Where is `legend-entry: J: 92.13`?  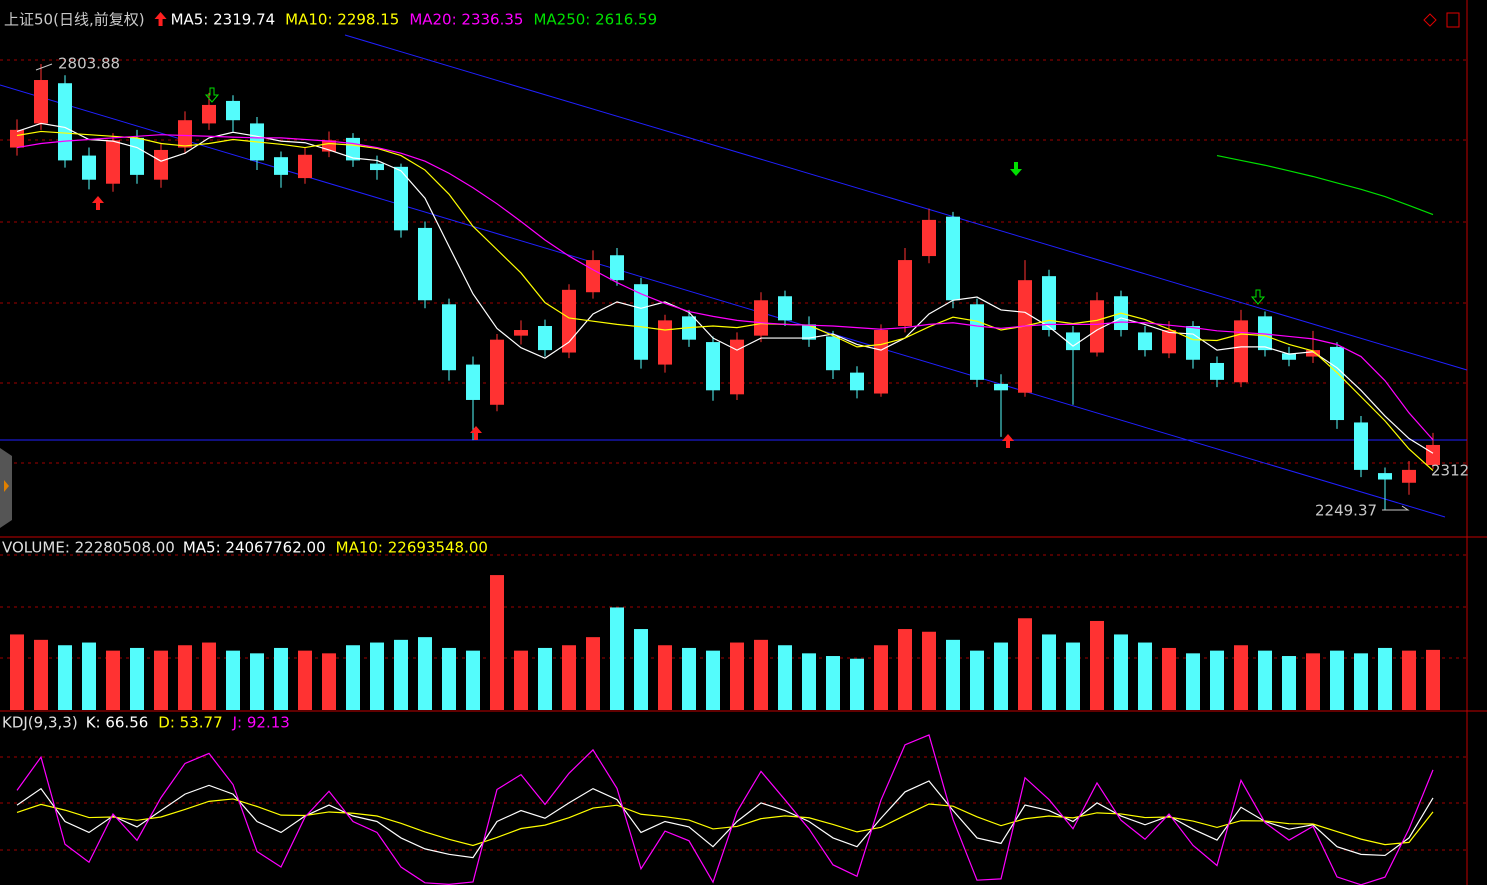
legend-entry: J: 92.13 is located at coordinates (261, 723).